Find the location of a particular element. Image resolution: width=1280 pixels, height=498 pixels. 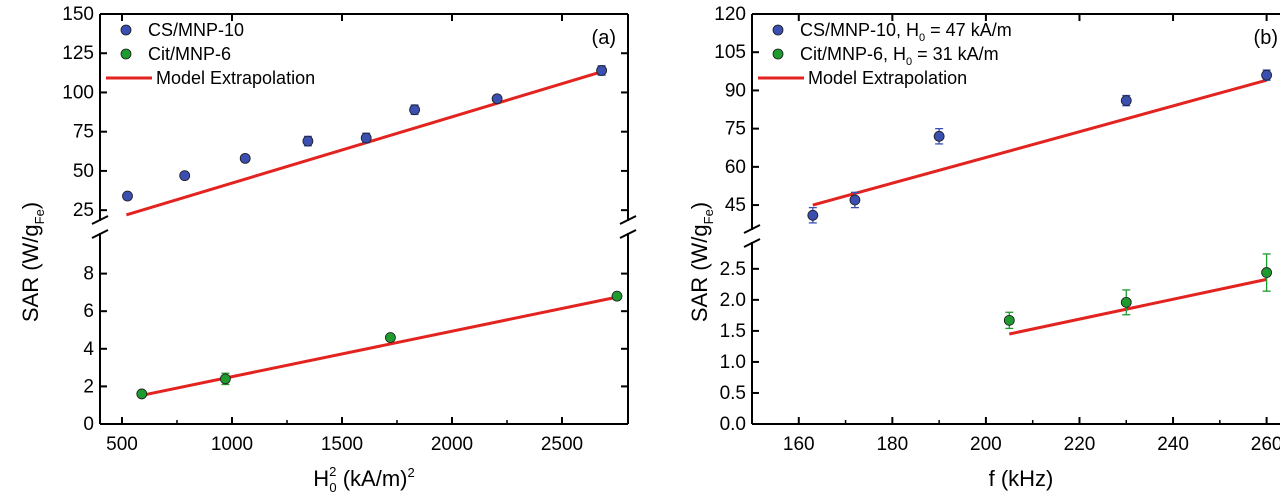

x-axis-label: f (kHz) is located at coordinates (1021, 478).